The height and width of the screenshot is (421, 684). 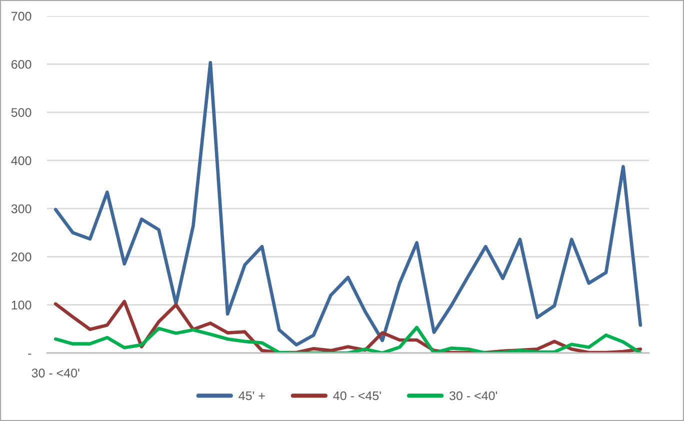 What do you see at coordinates (21, 112) in the screenshot?
I see `y-tick-label: 500` at bounding box center [21, 112].